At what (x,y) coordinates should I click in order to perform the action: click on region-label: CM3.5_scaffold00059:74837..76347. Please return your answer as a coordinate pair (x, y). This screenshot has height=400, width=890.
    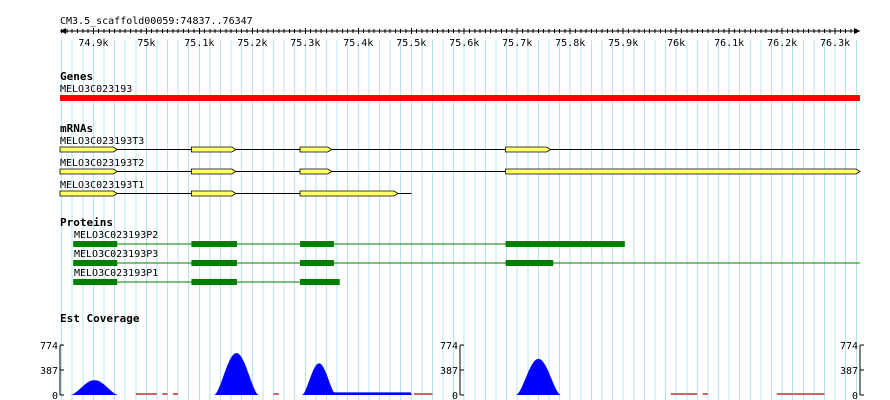
    Looking at the image, I should click on (156, 21).